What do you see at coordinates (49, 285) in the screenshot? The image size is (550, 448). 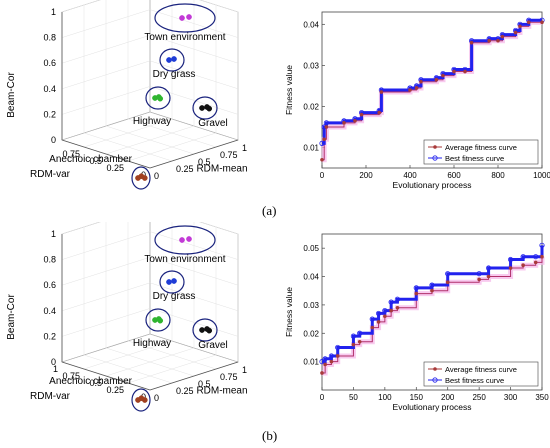 I see `z-tick-label: 0.6` at bounding box center [49, 285].